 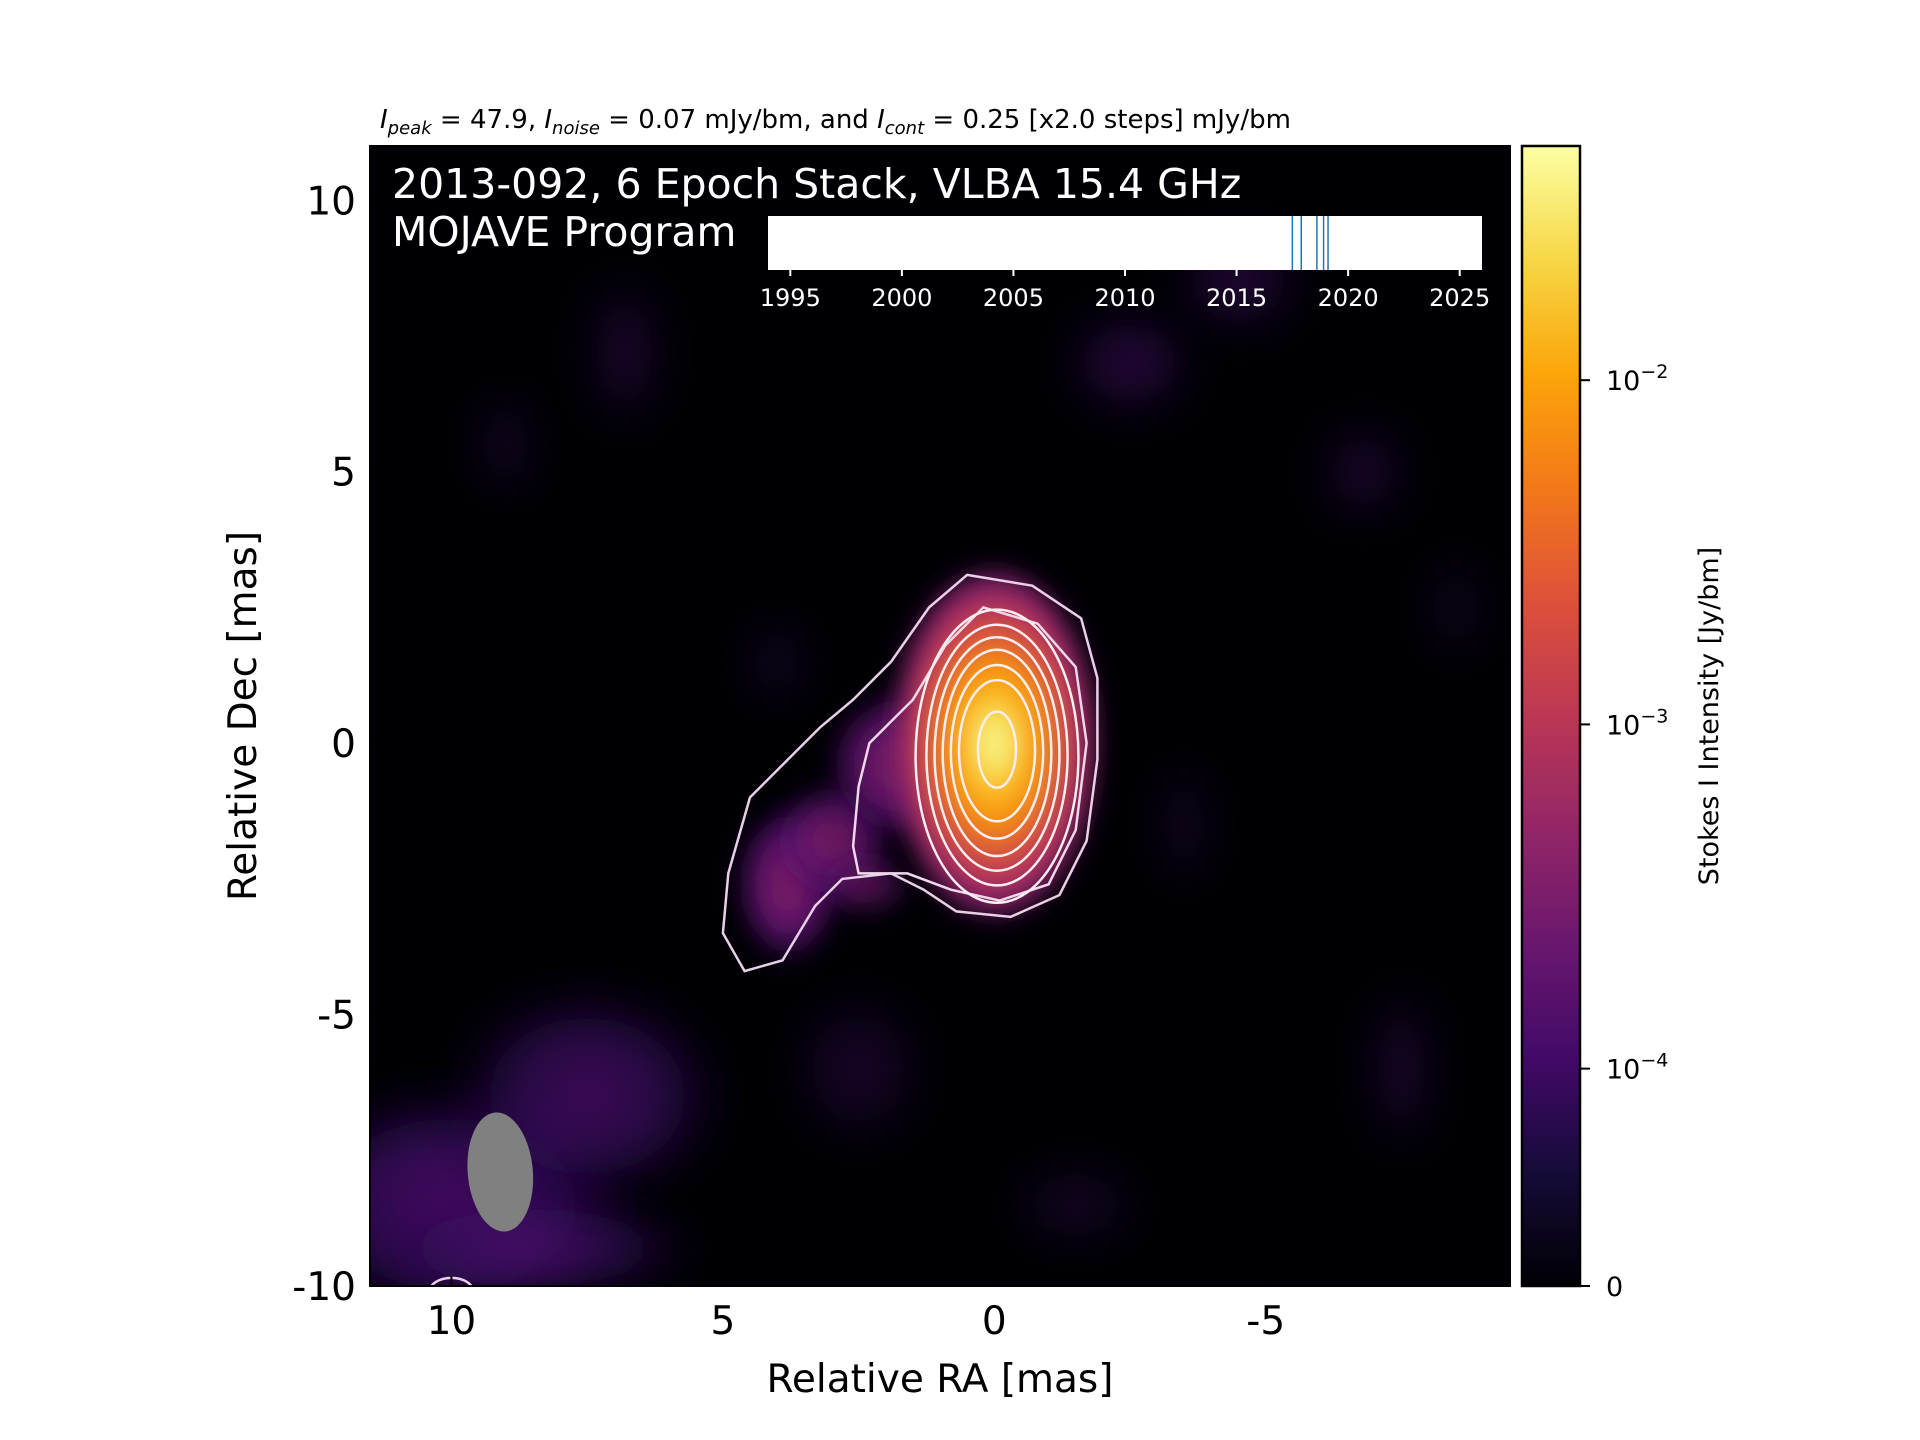 What do you see at coordinates (994, 1321) in the screenshot?
I see `x-tick-label: 0` at bounding box center [994, 1321].